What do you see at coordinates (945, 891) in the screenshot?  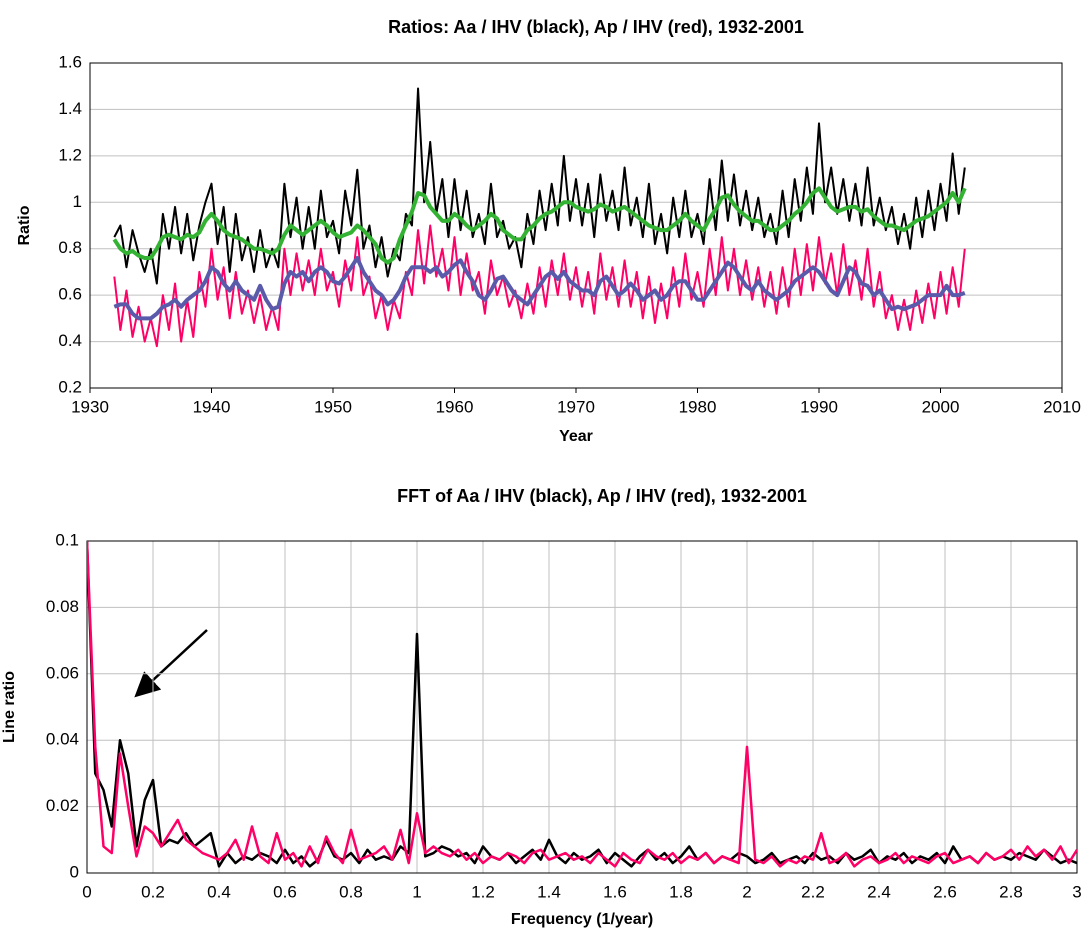 I see `x-tick-label: 2.6` at bounding box center [945, 891].